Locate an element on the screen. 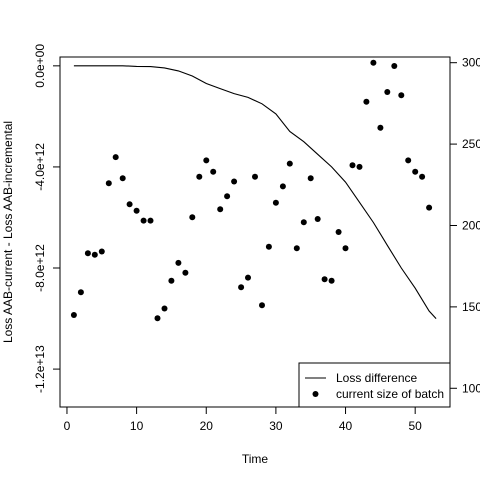  y2-tick-label: 30000 is located at coordinates (471, 63).